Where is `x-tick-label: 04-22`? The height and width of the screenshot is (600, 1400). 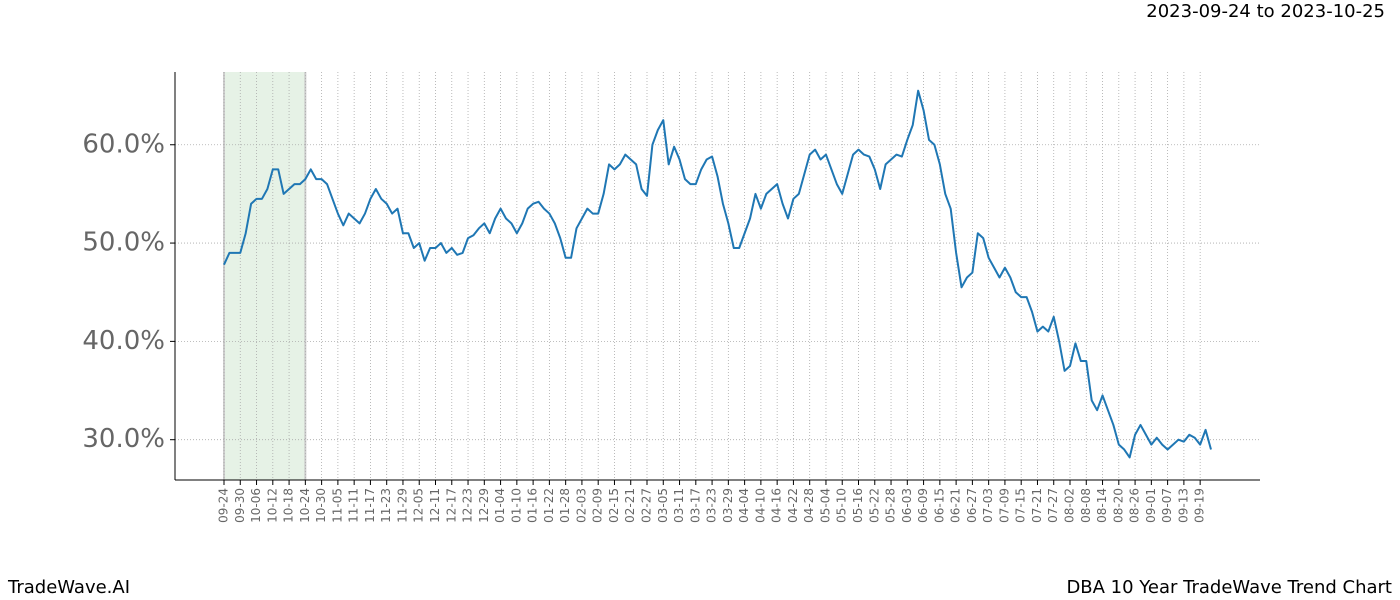
x-tick-label: 04-22 is located at coordinates (793, 505).